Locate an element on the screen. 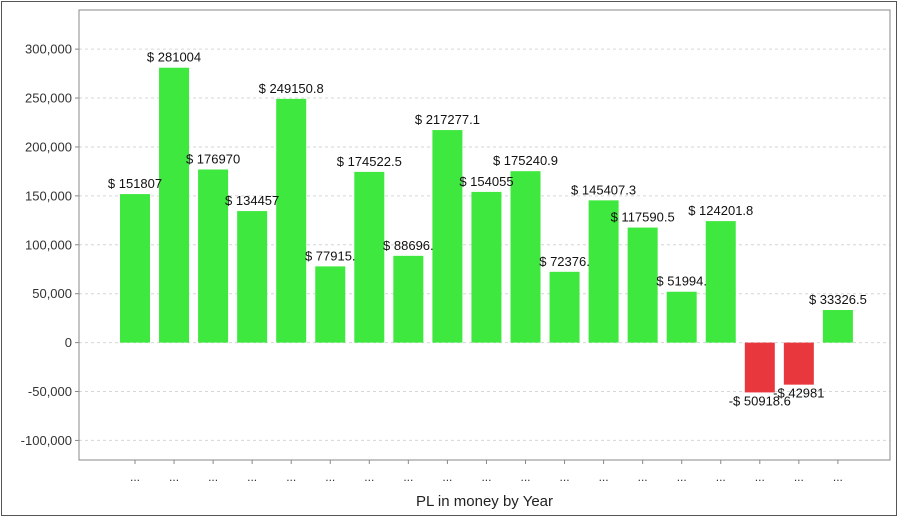  data-label: $ 117590.5 is located at coordinates (643, 217).